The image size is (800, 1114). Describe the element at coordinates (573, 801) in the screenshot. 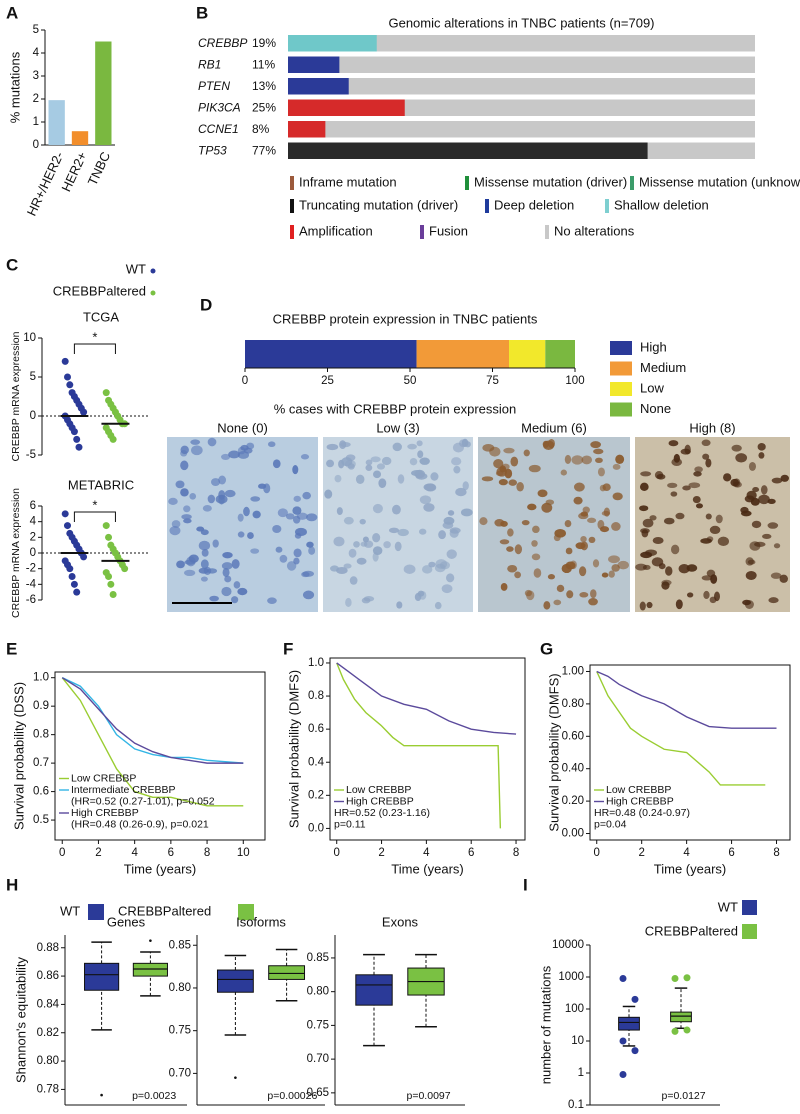

I see `y-tick-label: 0.20` at that location.